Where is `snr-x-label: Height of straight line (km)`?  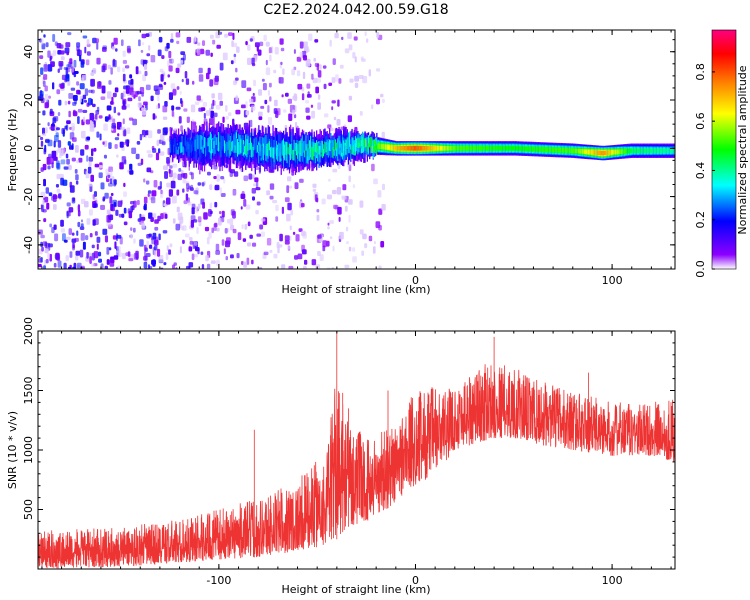 snr-x-label: Height of straight line (km) is located at coordinates (355, 589).